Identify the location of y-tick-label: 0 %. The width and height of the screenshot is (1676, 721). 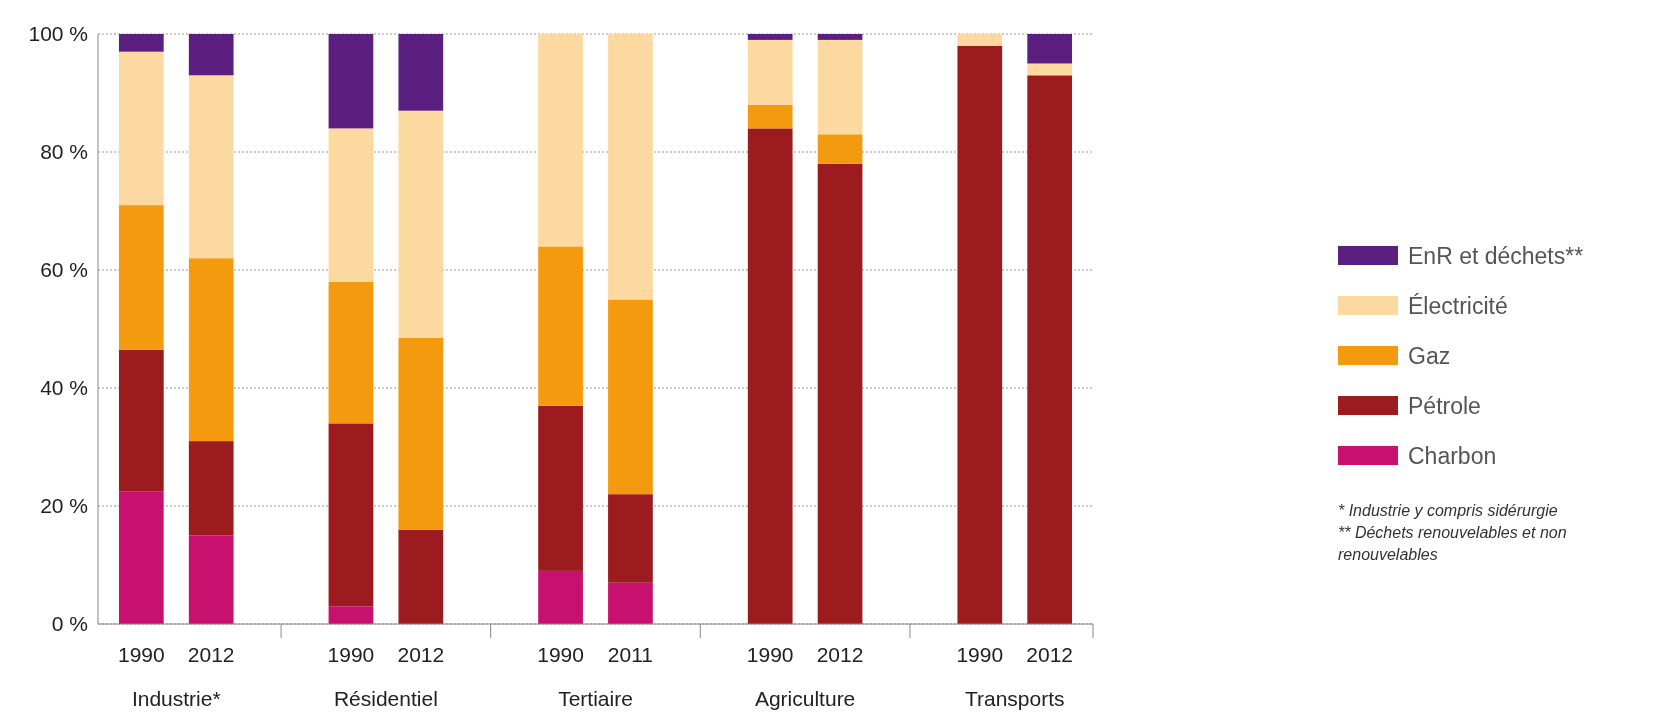
(69, 624).